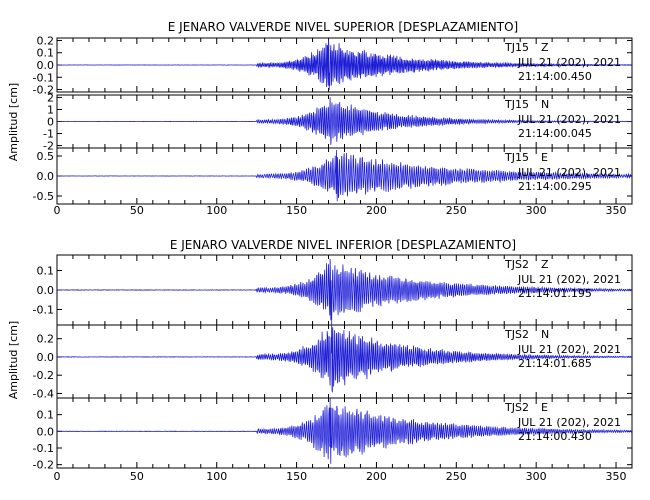 The height and width of the screenshot is (500, 650). What do you see at coordinates (50, 122) in the screenshot?
I see `y-tick-label: 0` at bounding box center [50, 122].